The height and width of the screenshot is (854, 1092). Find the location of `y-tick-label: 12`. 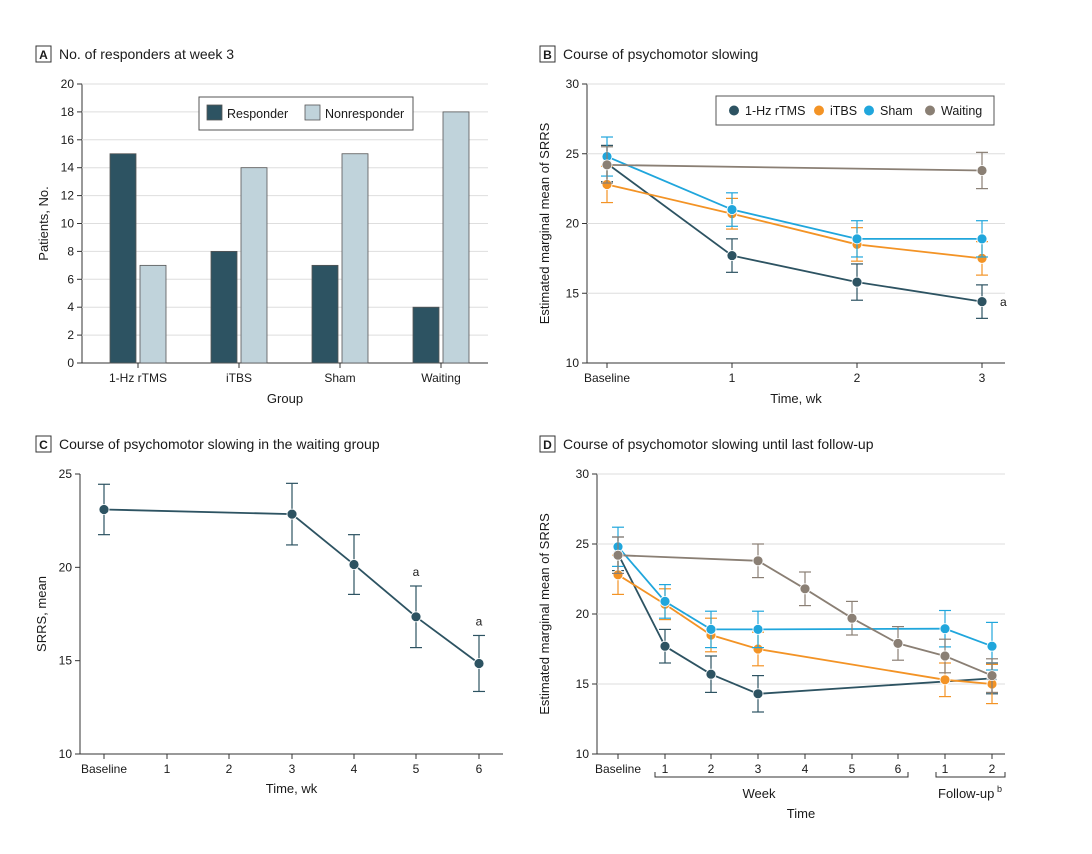

y-tick-label: 12 is located at coordinates (68, 196).